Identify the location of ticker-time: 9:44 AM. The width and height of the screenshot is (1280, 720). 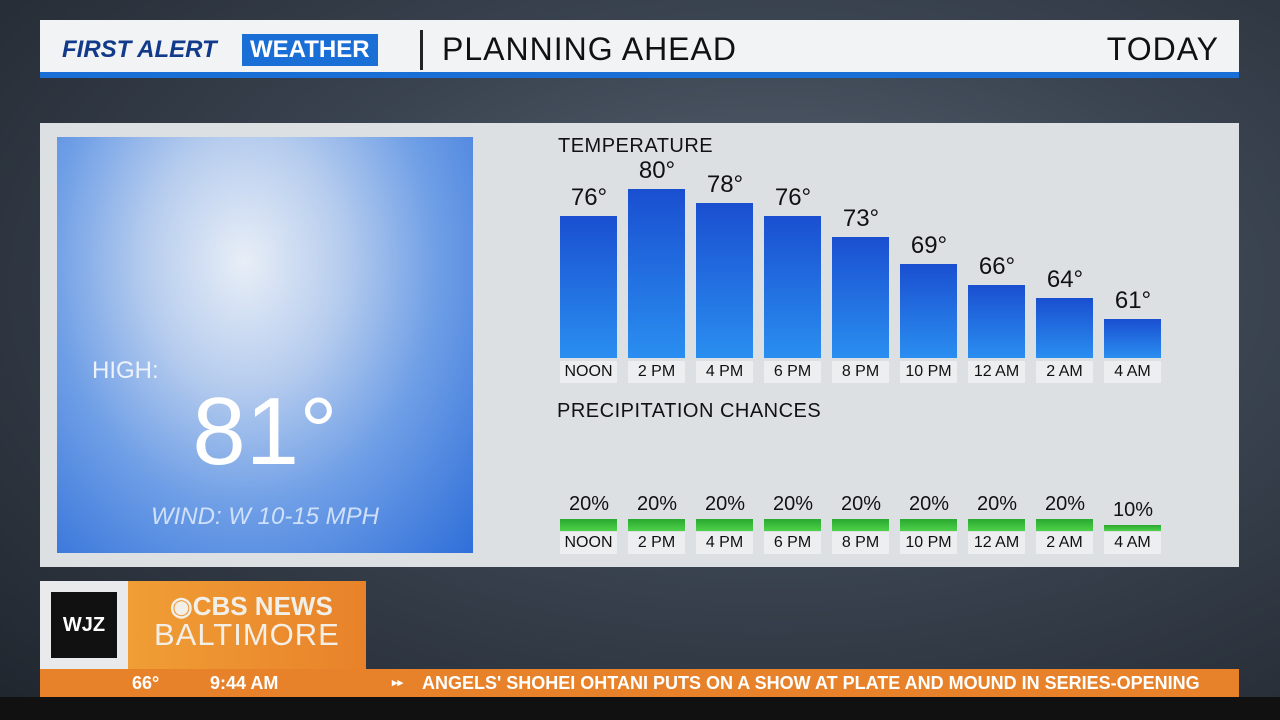
(244, 683).